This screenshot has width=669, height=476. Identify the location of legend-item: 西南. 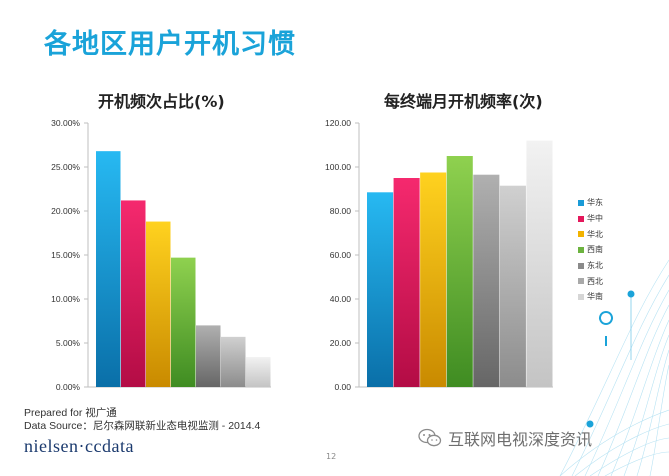
(590, 250).